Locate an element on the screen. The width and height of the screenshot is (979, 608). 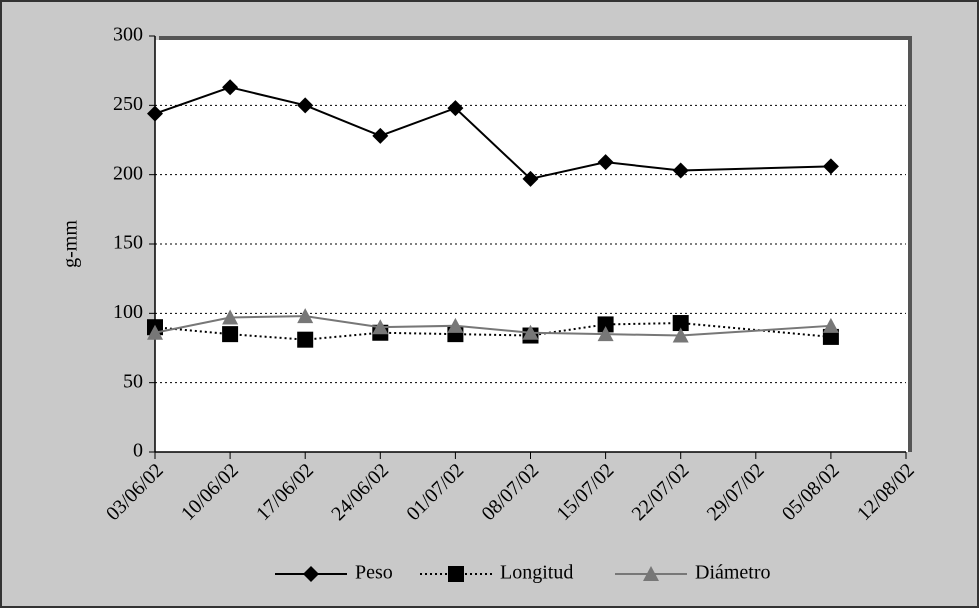
legend-label: Peso is located at coordinates (374, 573).